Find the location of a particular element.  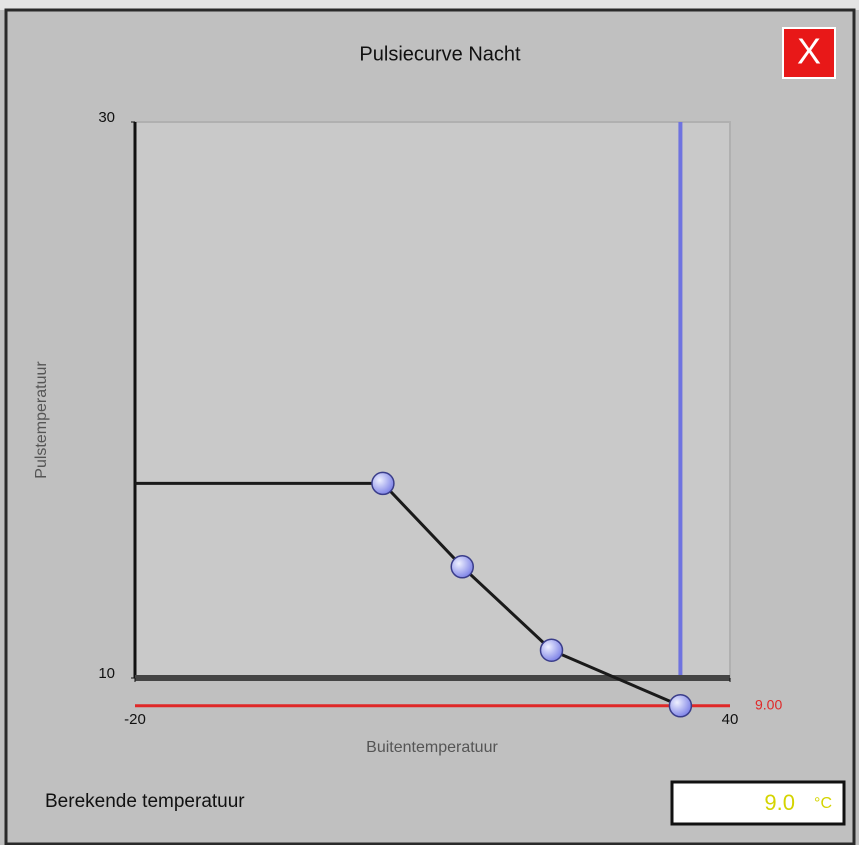

result-label: Berekende temperatuur is located at coordinates (145, 801).